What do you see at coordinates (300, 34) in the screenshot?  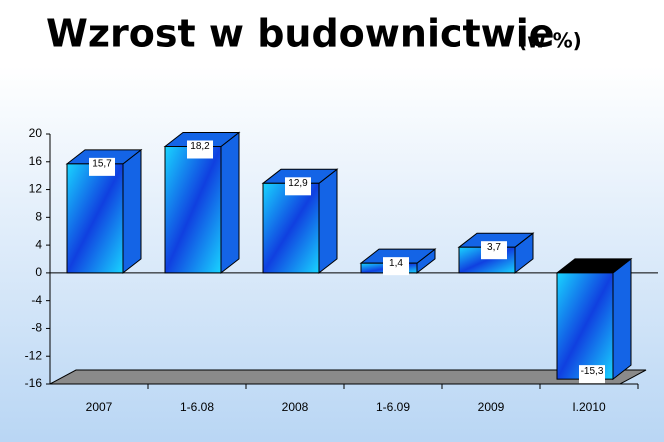 I see `chart-title: Wzrost w budownictwie` at bounding box center [300, 34].